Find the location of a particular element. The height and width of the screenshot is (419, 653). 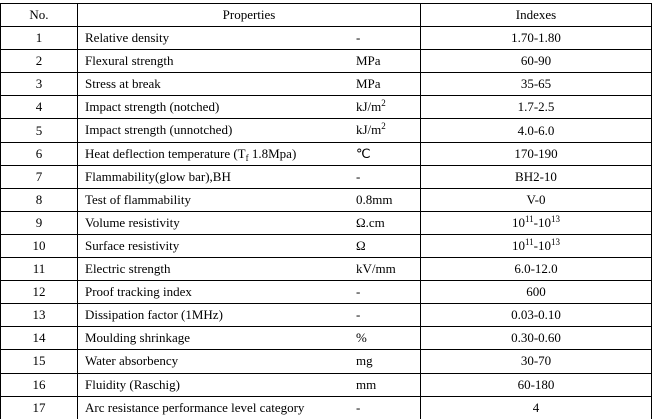

property-cell: Electric strength kV/mm is located at coordinates (249, 269).